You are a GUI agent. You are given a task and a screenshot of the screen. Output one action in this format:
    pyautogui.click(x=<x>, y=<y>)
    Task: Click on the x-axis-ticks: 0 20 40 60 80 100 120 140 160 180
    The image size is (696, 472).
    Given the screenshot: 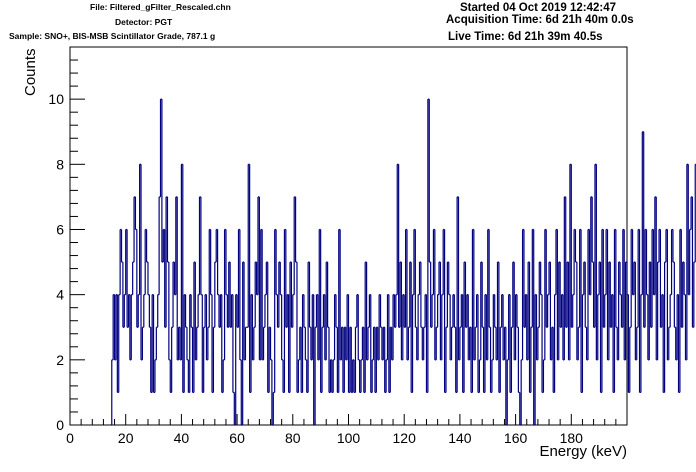 What is the action you would take?
    pyautogui.click(x=341, y=430)
    